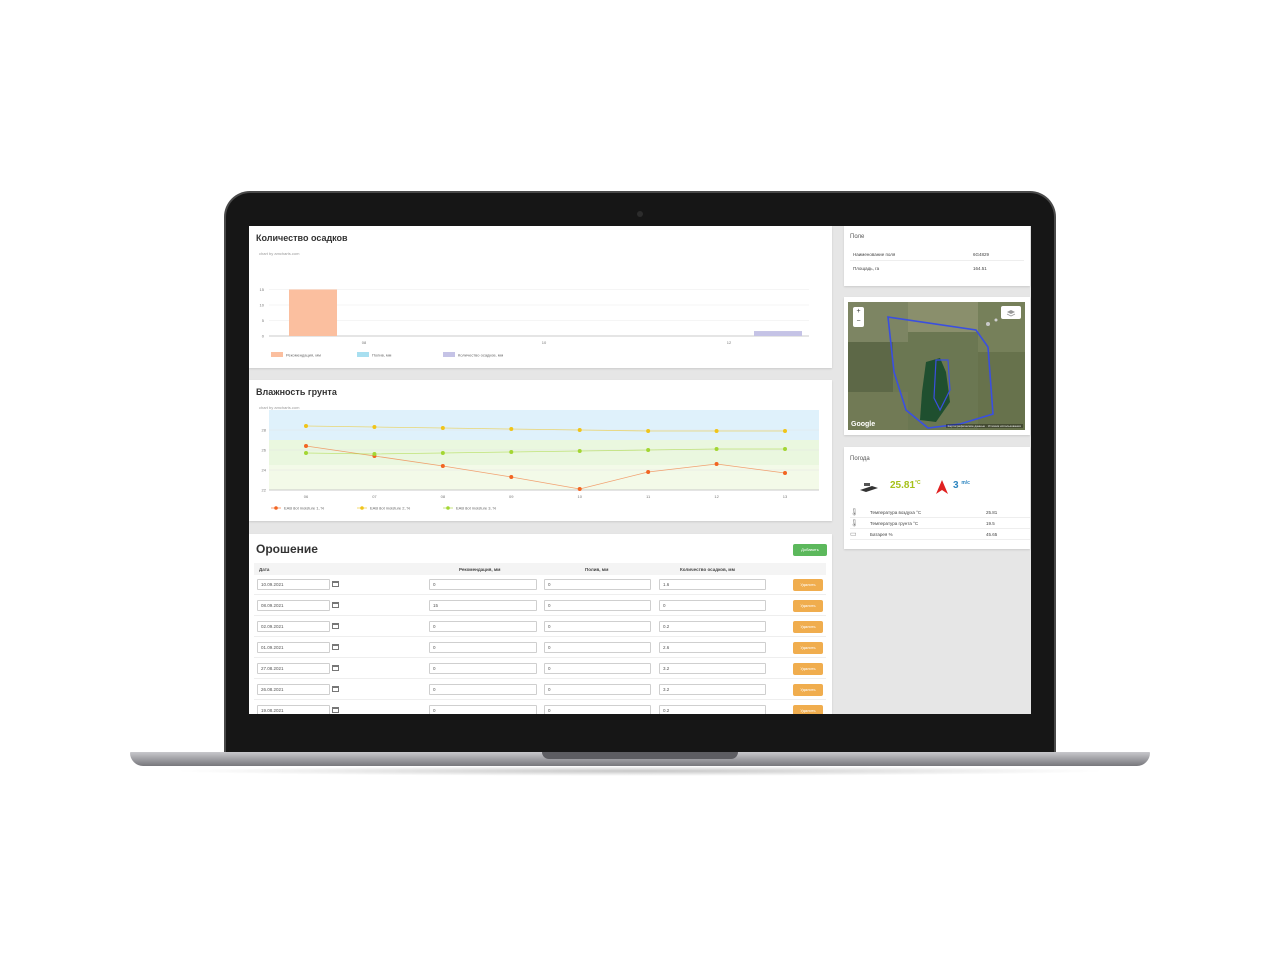 Image resolution: width=1280 pixels, height=960 pixels. Describe the element at coordinates (540, 707) in the screenshot. I see `table-row: 19.08.2021 0 0 0.2 Удалить` at that location.